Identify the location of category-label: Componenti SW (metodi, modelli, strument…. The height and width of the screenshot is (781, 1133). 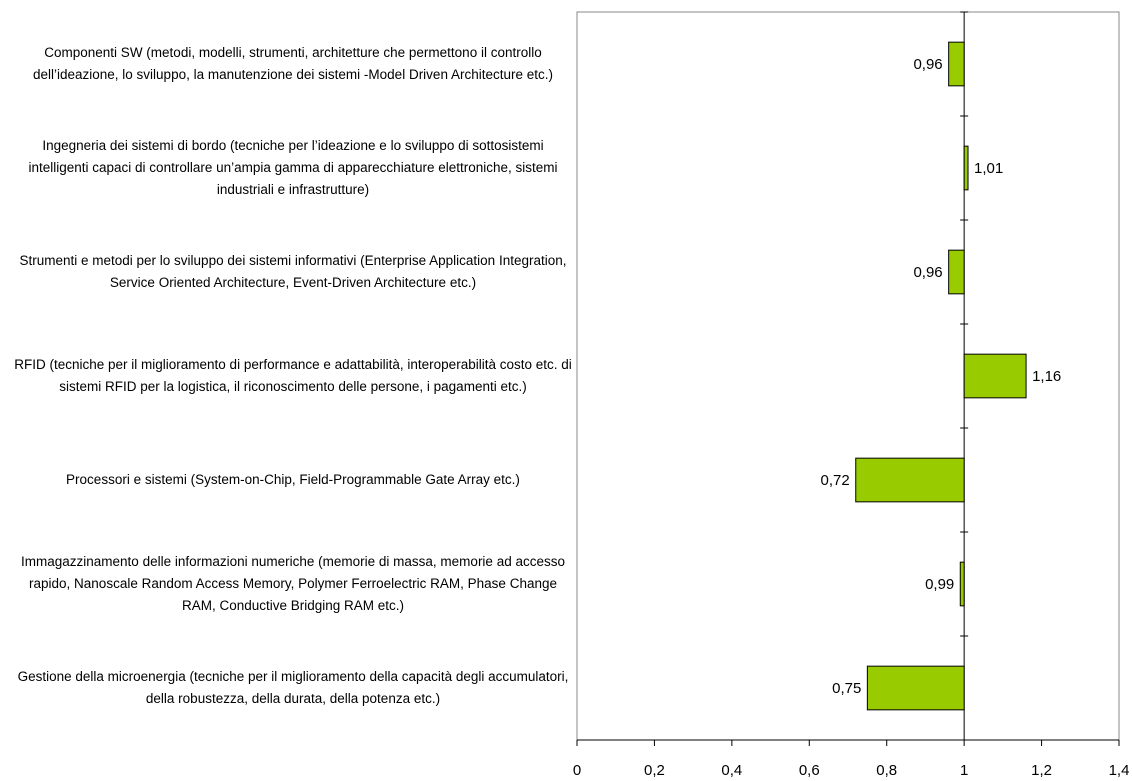
(292, 63).